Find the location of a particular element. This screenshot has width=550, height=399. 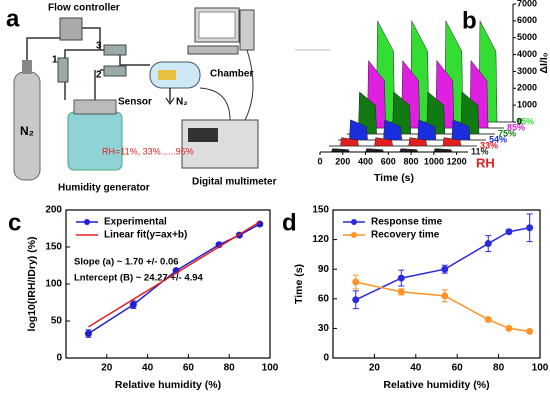

pc-tower is located at coordinates (247, 30).